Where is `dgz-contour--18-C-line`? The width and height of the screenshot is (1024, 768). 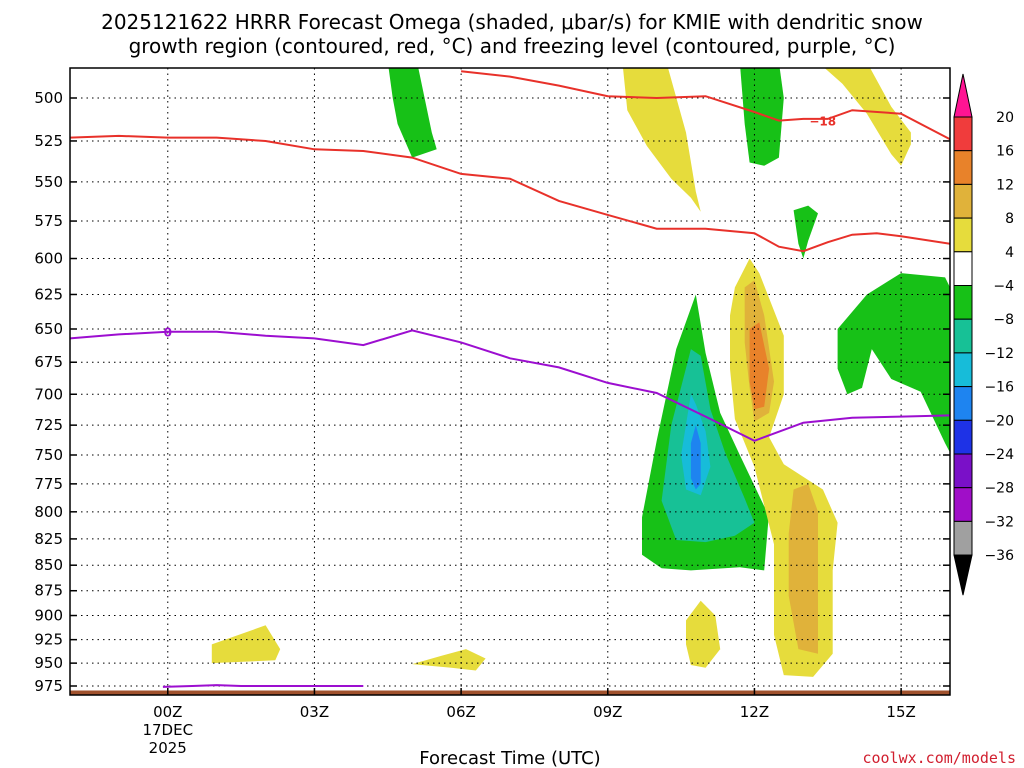
dgz-contour--18-C-line is located at coordinates (510, 193).